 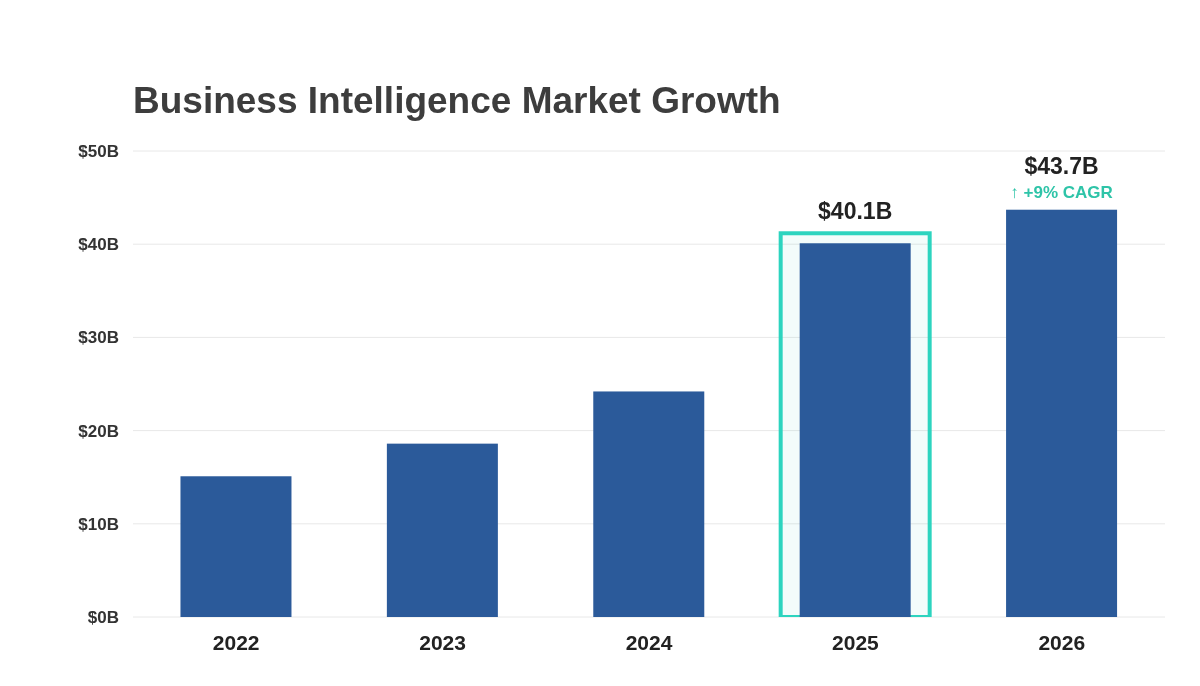 What do you see at coordinates (442, 642) in the screenshot?
I see `x-tick-label: 2023` at bounding box center [442, 642].